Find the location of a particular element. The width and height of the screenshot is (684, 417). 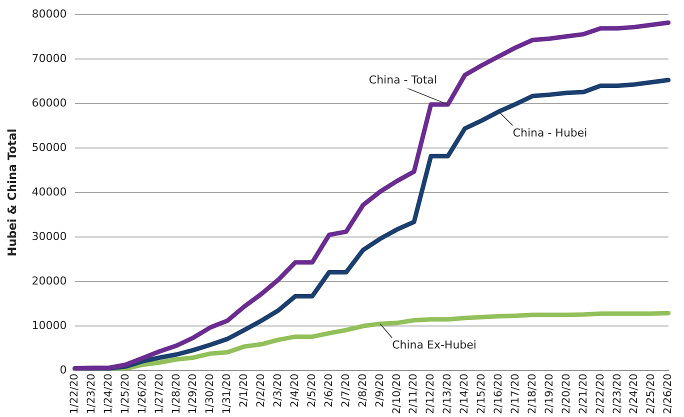

x-tick-label: 1/23/20 is located at coordinates (91, 394).